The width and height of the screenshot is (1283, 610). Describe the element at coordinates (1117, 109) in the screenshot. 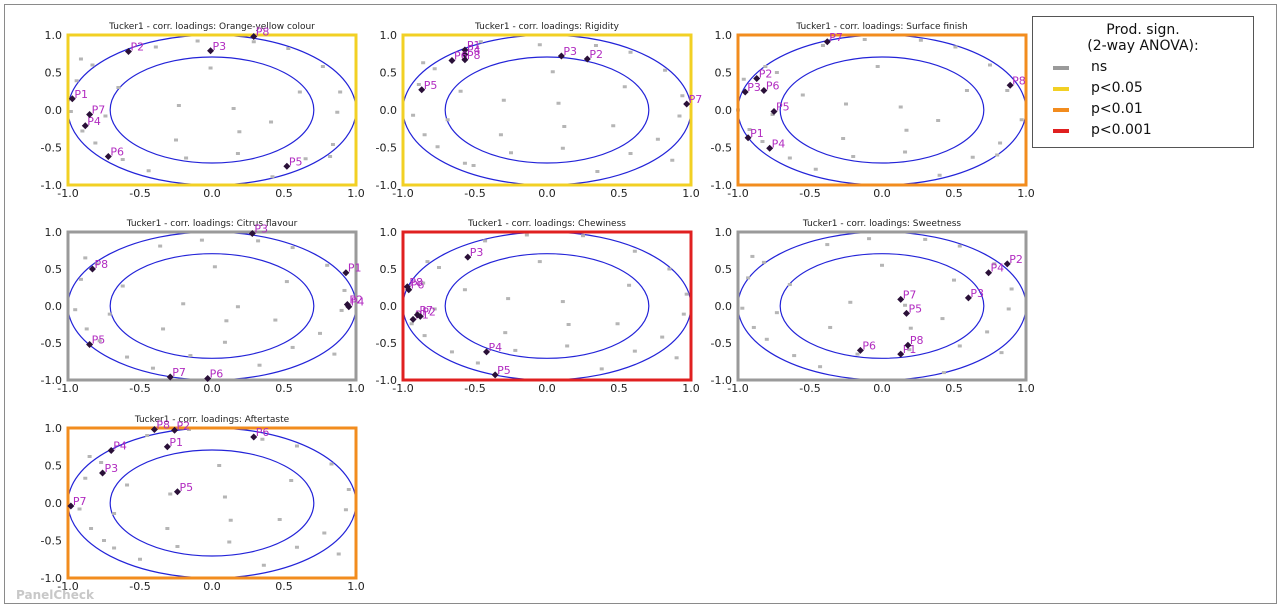

I see `legend-label-p001: p<0.01` at that location.